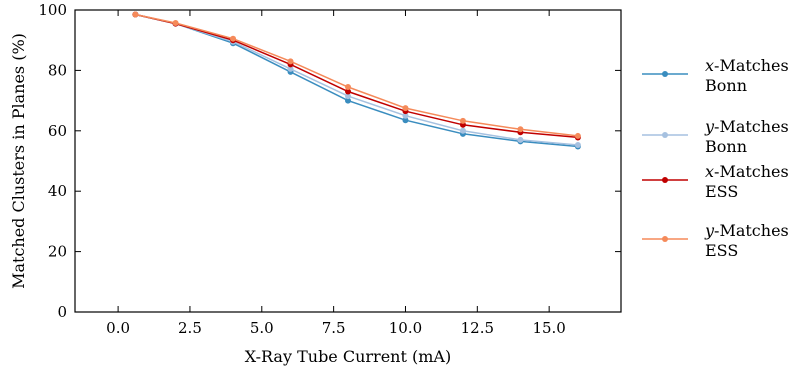 Image resolution: width=803 pixels, height=373 pixels. I want to click on y-axis-title: Matched Clusters in Planes (%), so click(18, 161).